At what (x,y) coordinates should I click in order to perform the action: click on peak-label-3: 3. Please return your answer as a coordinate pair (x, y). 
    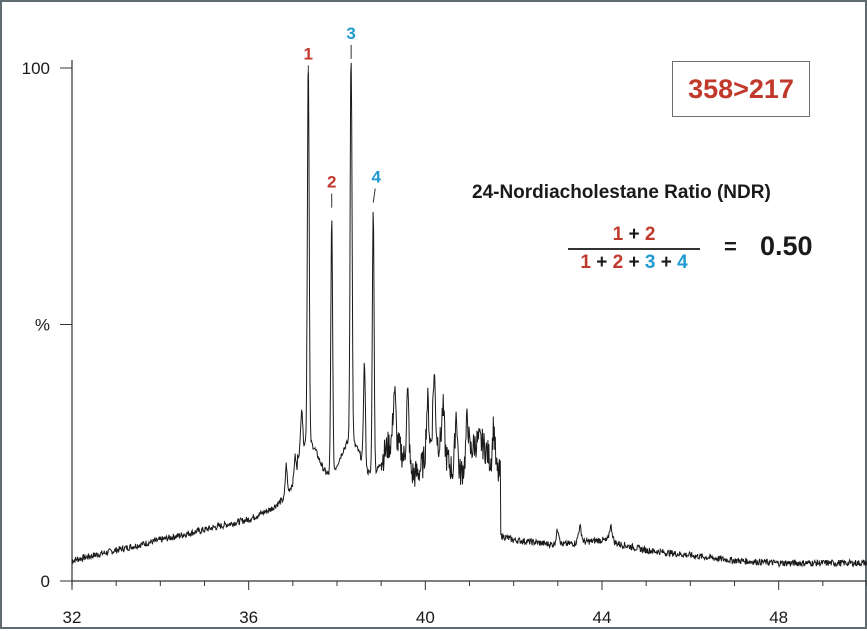
    Looking at the image, I should click on (350, 33).